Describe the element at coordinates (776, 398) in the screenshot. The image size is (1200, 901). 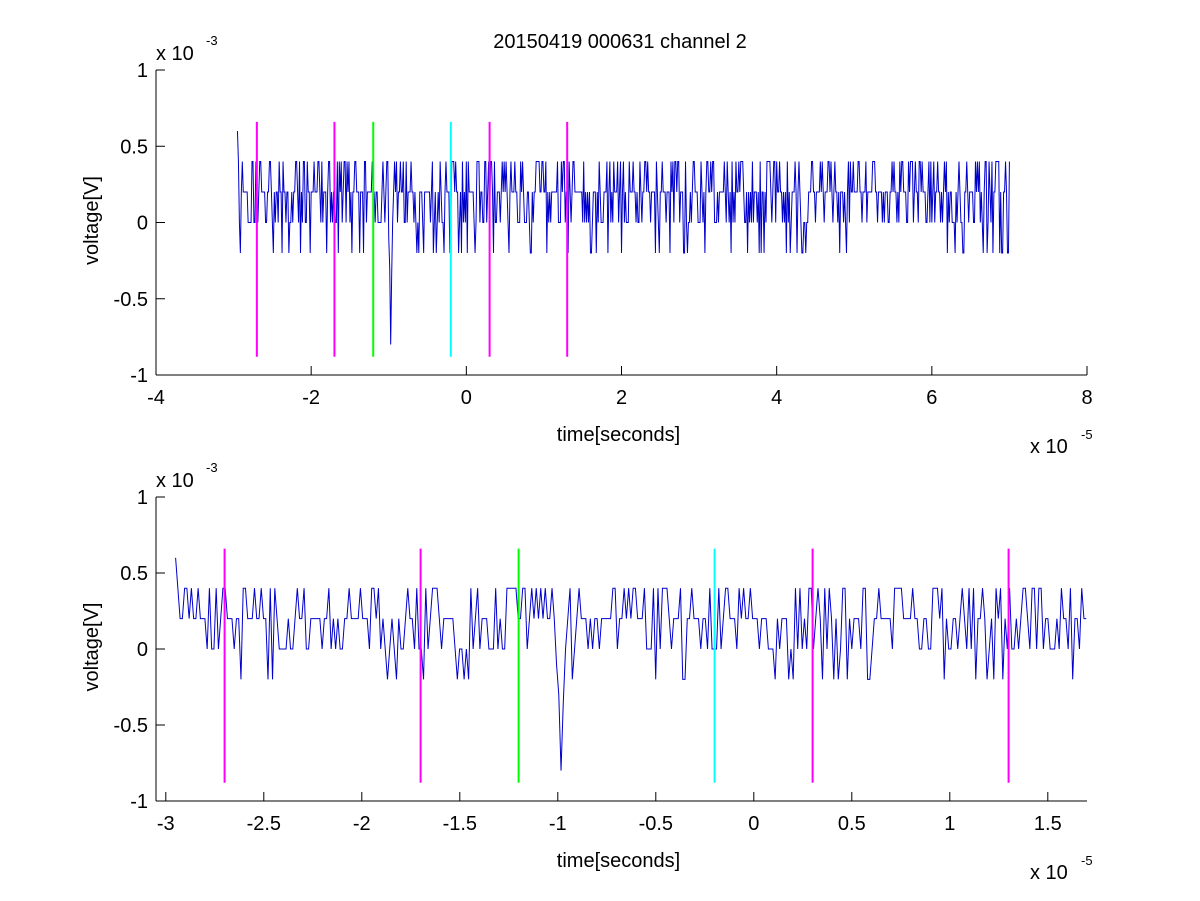
I see `x-tick-label: 4` at that location.